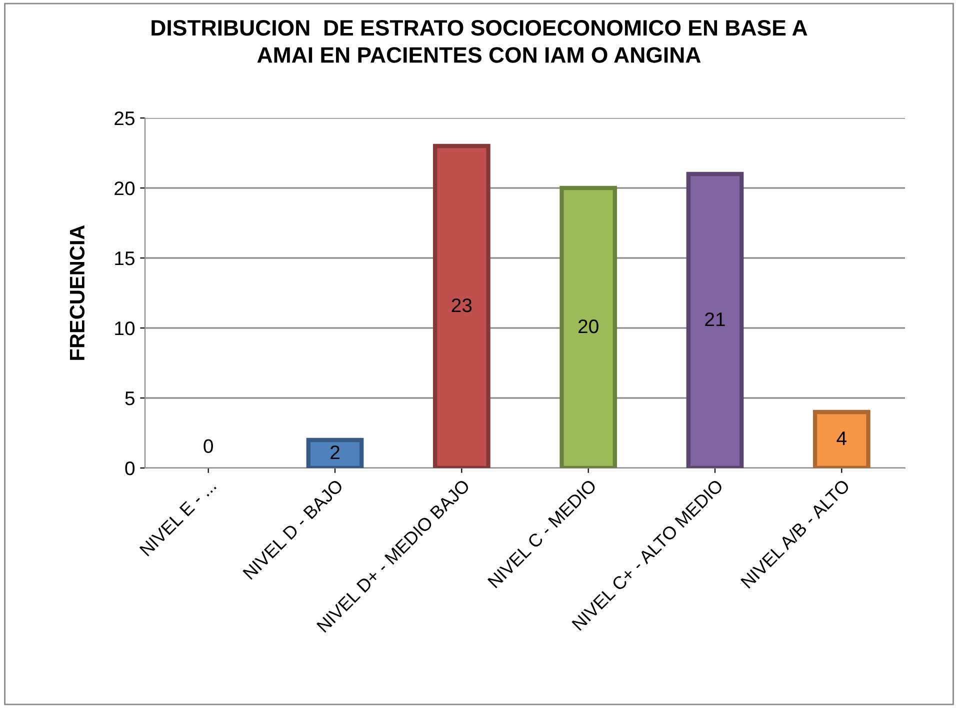 The height and width of the screenshot is (708, 958). Describe the element at coordinates (841, 439) in the screenshot. I see `data-label: 4` at that location.